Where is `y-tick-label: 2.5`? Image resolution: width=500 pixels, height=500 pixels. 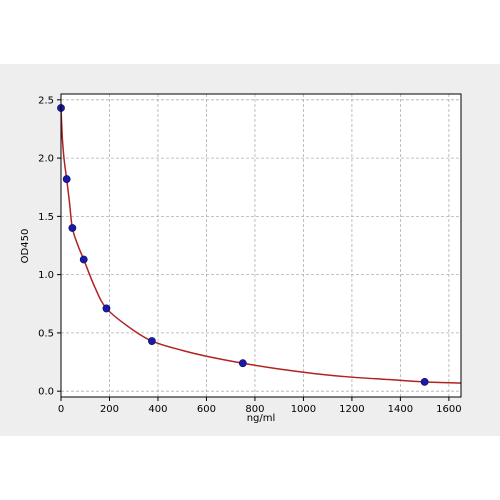 y-tick-label: 2.5 is located at coordinates (46, 100).